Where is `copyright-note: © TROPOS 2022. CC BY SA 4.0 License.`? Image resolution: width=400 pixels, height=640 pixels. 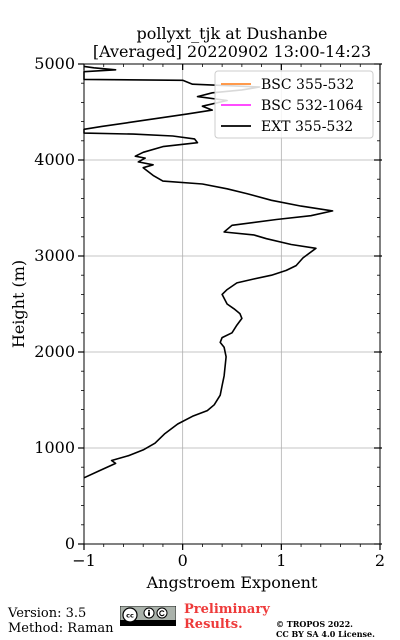
copyright-note: © TROPOS 2022. CC BY SA 4.0 License. is located at coordinates (325, 629).